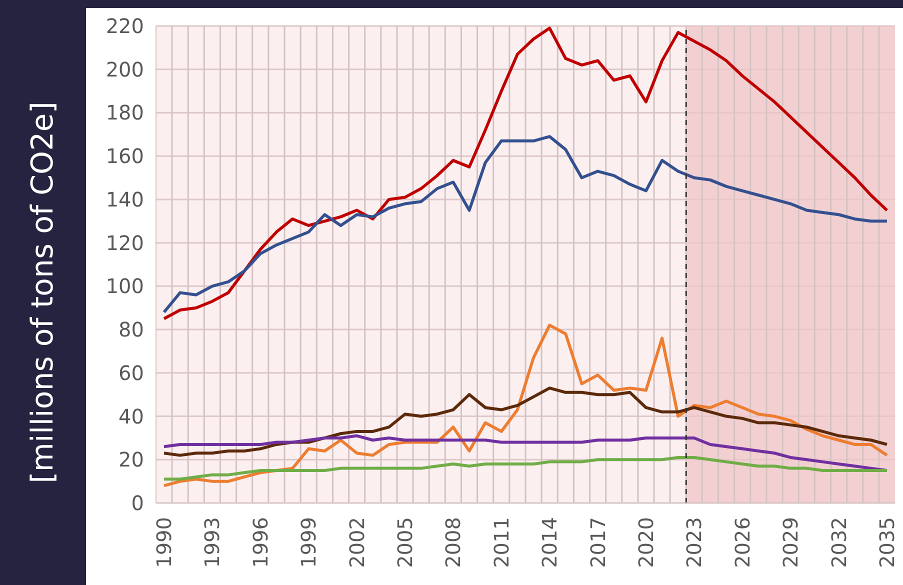 This screenshot has width=903, height=585. I want to click on y-tick-label: 120, so click(125, 242).